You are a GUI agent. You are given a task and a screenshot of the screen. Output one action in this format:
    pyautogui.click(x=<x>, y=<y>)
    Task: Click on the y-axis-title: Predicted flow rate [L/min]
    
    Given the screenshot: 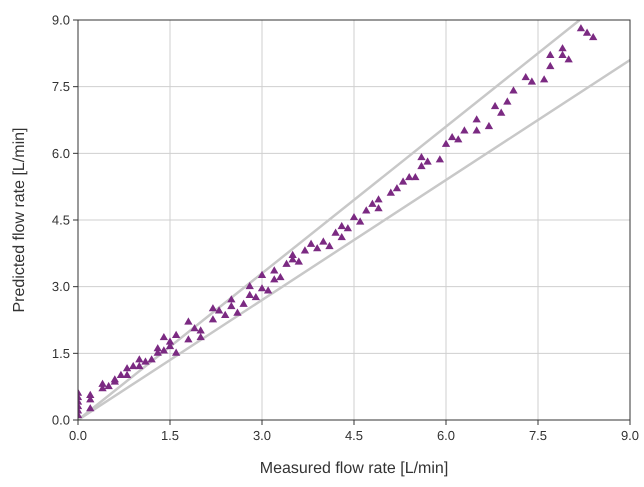 What is the action you would take?
    pyautogui.click(x=19, y=220)
    